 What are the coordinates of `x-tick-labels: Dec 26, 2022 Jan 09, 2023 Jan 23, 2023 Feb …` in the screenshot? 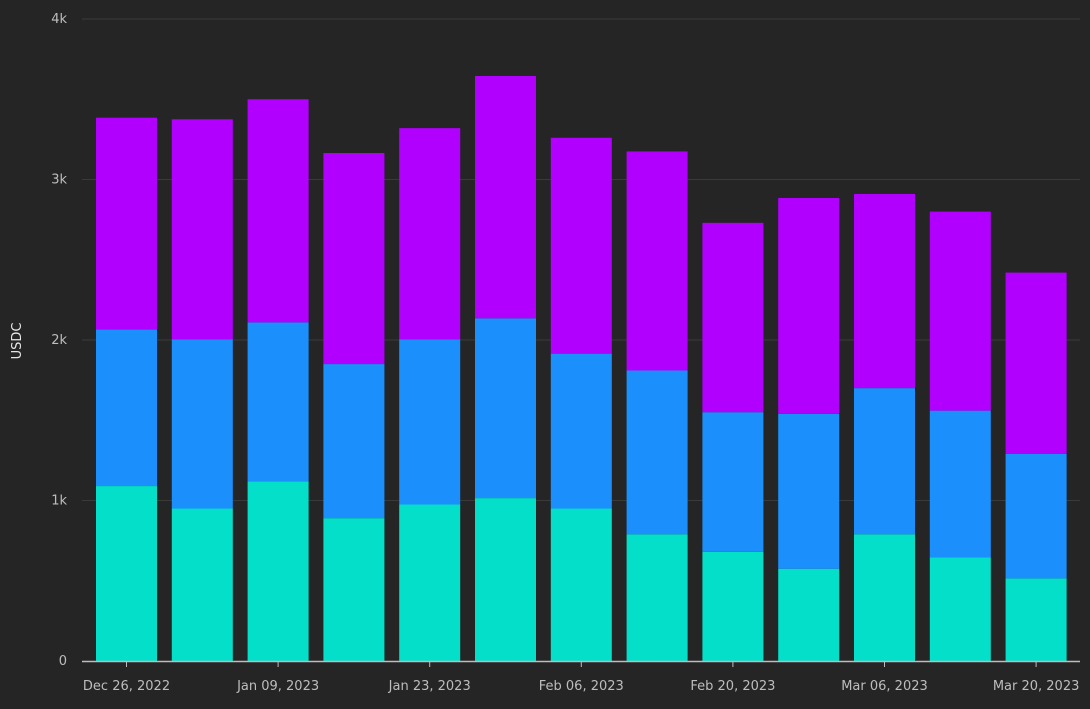 It's located at (581, 686).